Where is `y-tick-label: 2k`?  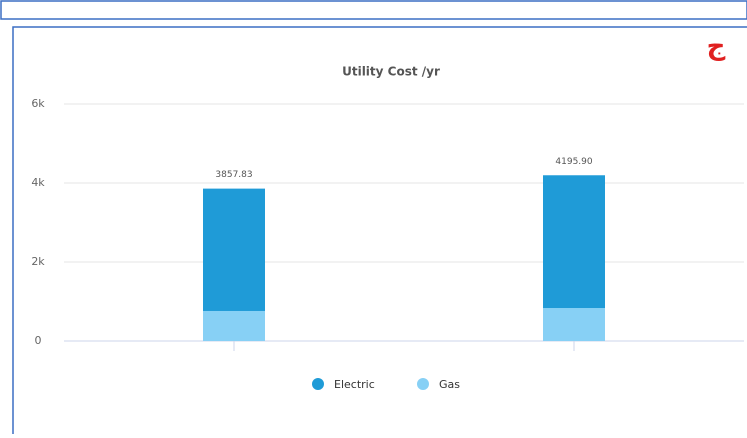
y-tick-label: 2k is located at coordinates (38, 261).